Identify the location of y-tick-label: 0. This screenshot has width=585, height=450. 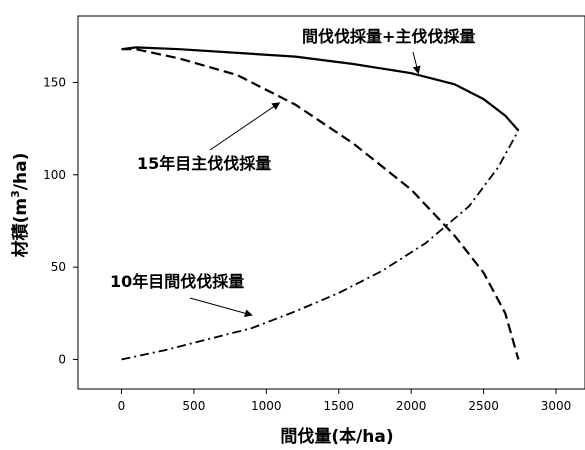
(62, 359).